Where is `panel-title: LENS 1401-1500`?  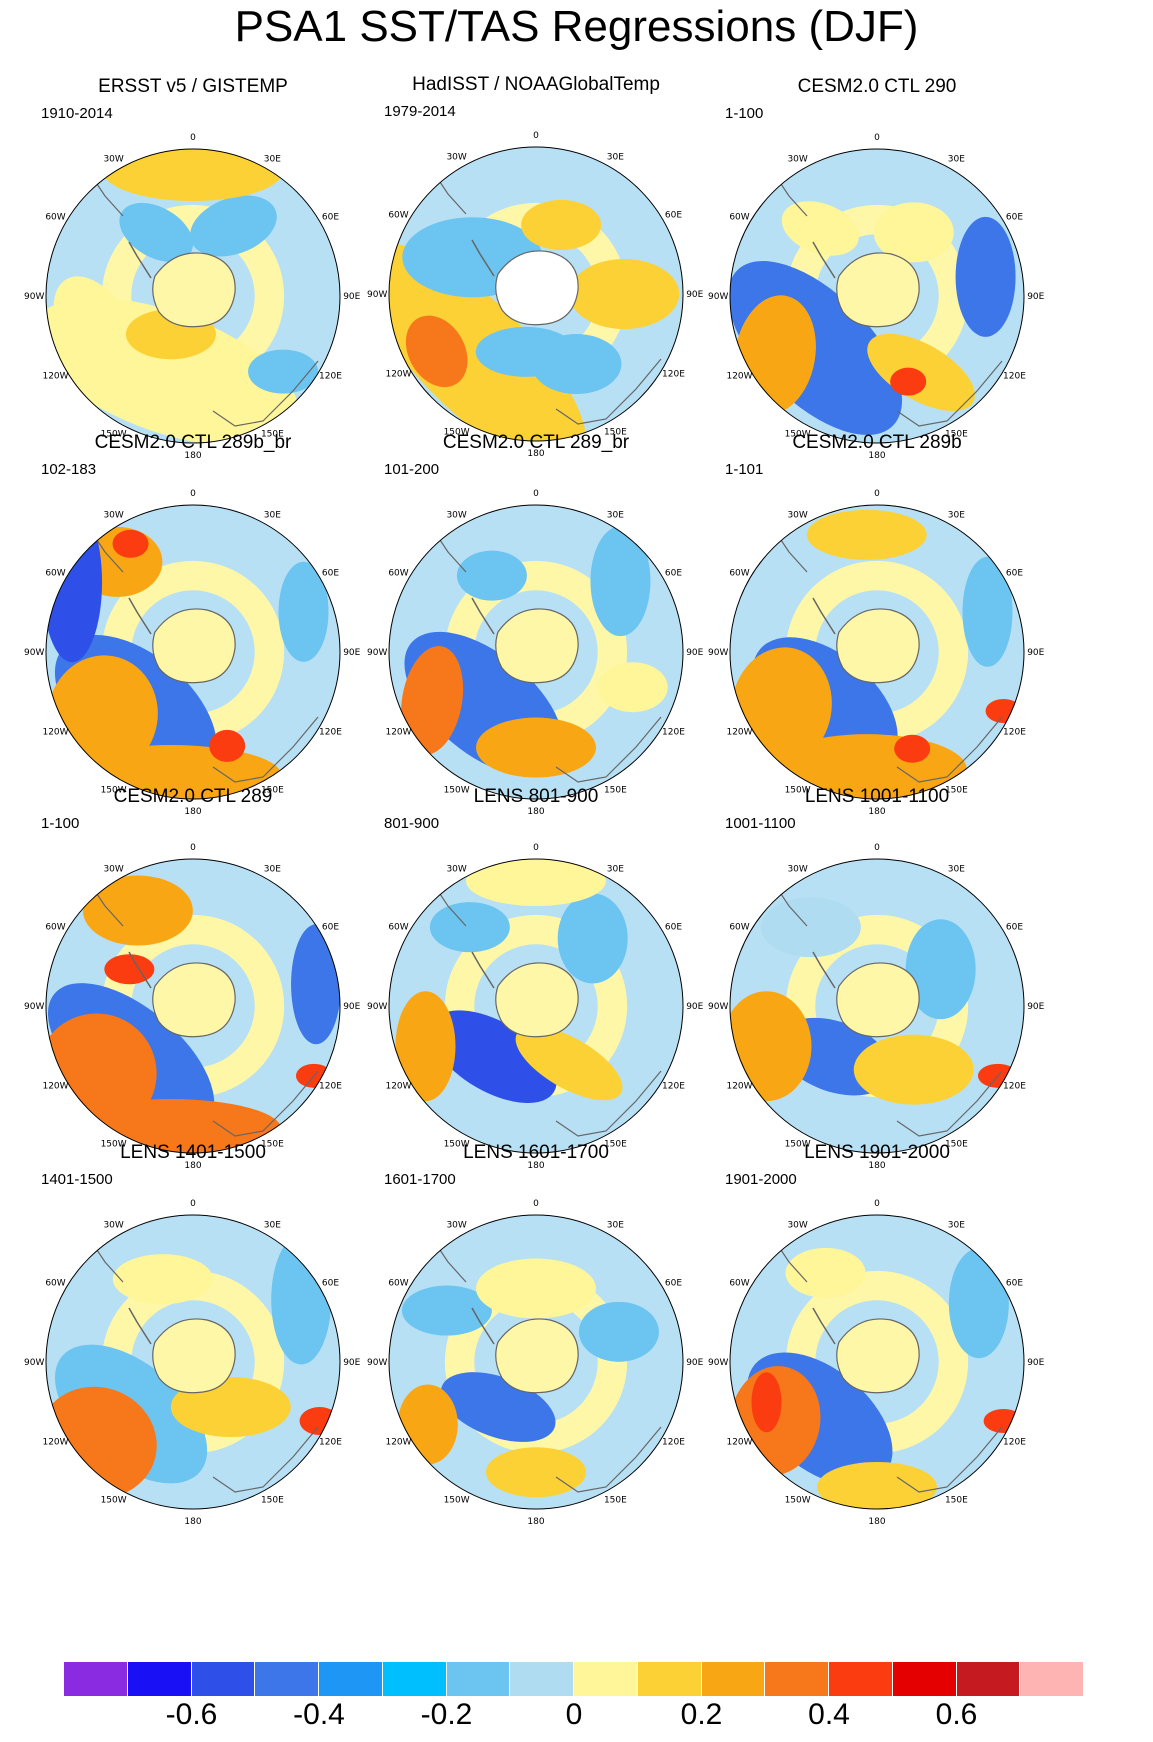 panel-title: LENS 1401-1500 is located at coordinates (193, 1152).